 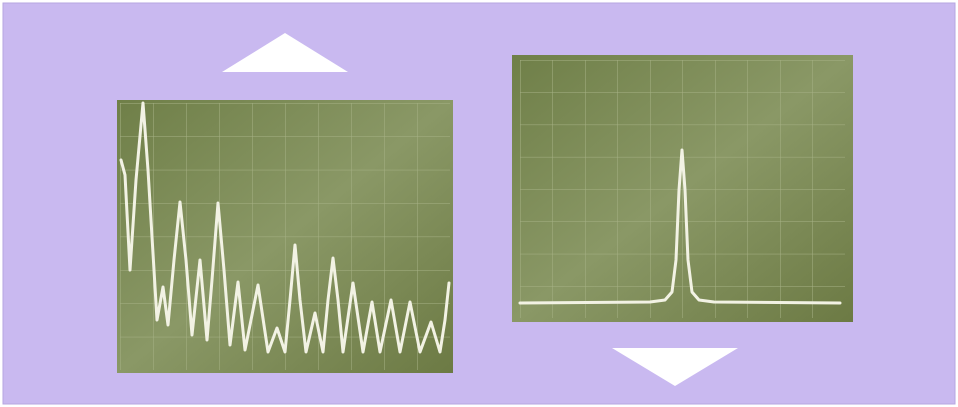 I want to click on down-arrow, so click(x=675, y=367).